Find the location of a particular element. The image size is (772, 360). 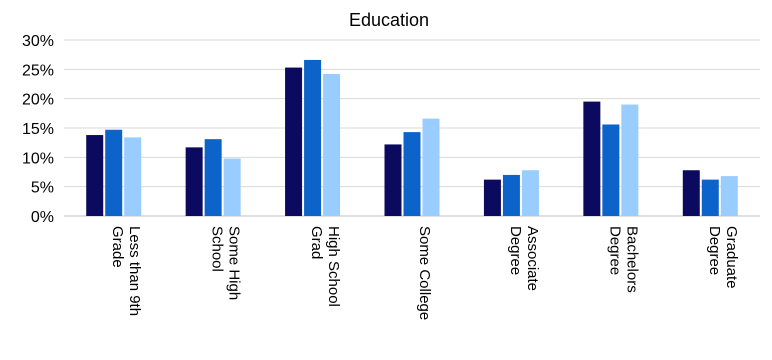

y-axis-tick-labels: 0% 5% 10% 15% 20% 25% 30% is located at coordinates (38, 129).